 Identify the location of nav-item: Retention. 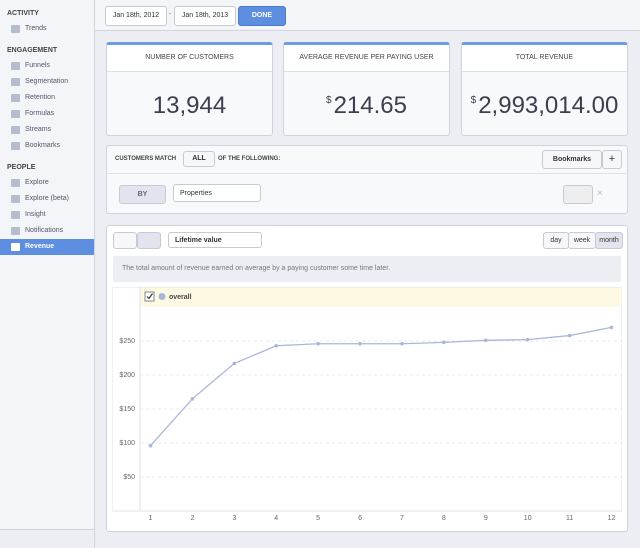
(47, 98).